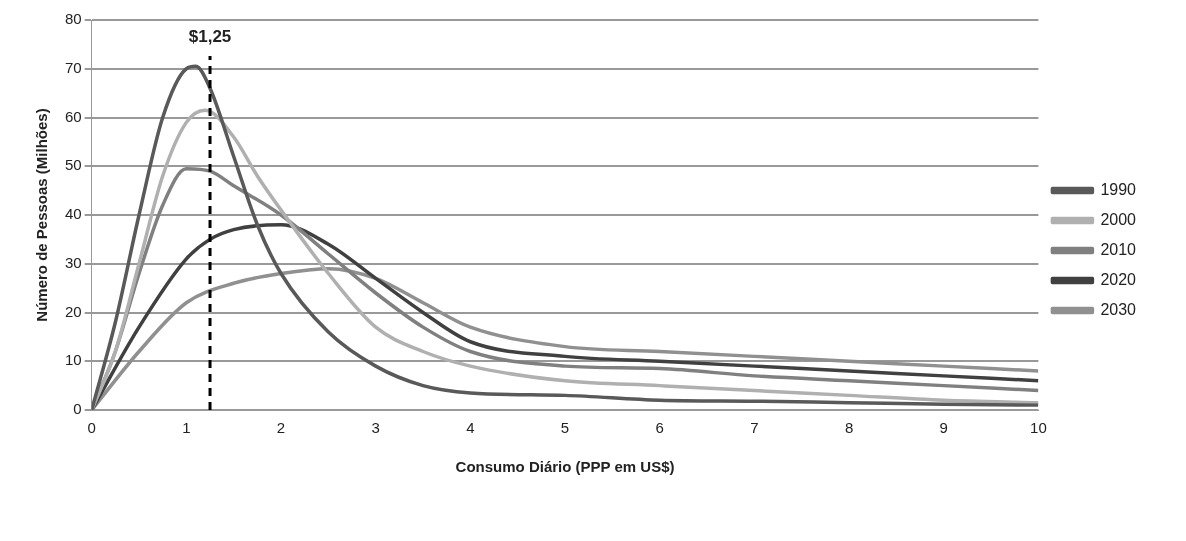 This screenshot has width=1186, height=541. Describe the element at coordinates (1118, 219) in the screenshot. I see `legend-label: 2000` at that location.